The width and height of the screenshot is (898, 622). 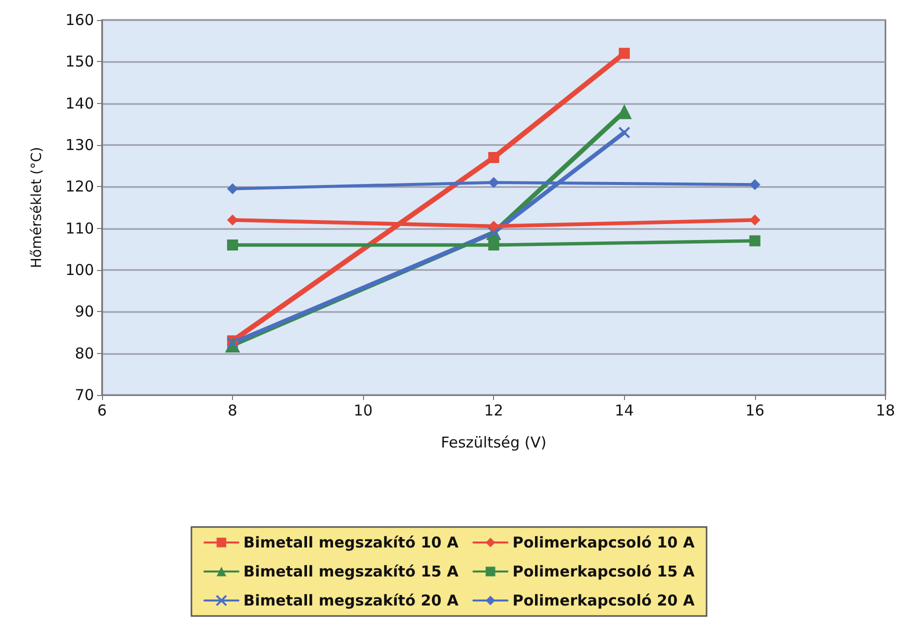 I want to click on y-tick-label: 160, so click(x=79, y=20).